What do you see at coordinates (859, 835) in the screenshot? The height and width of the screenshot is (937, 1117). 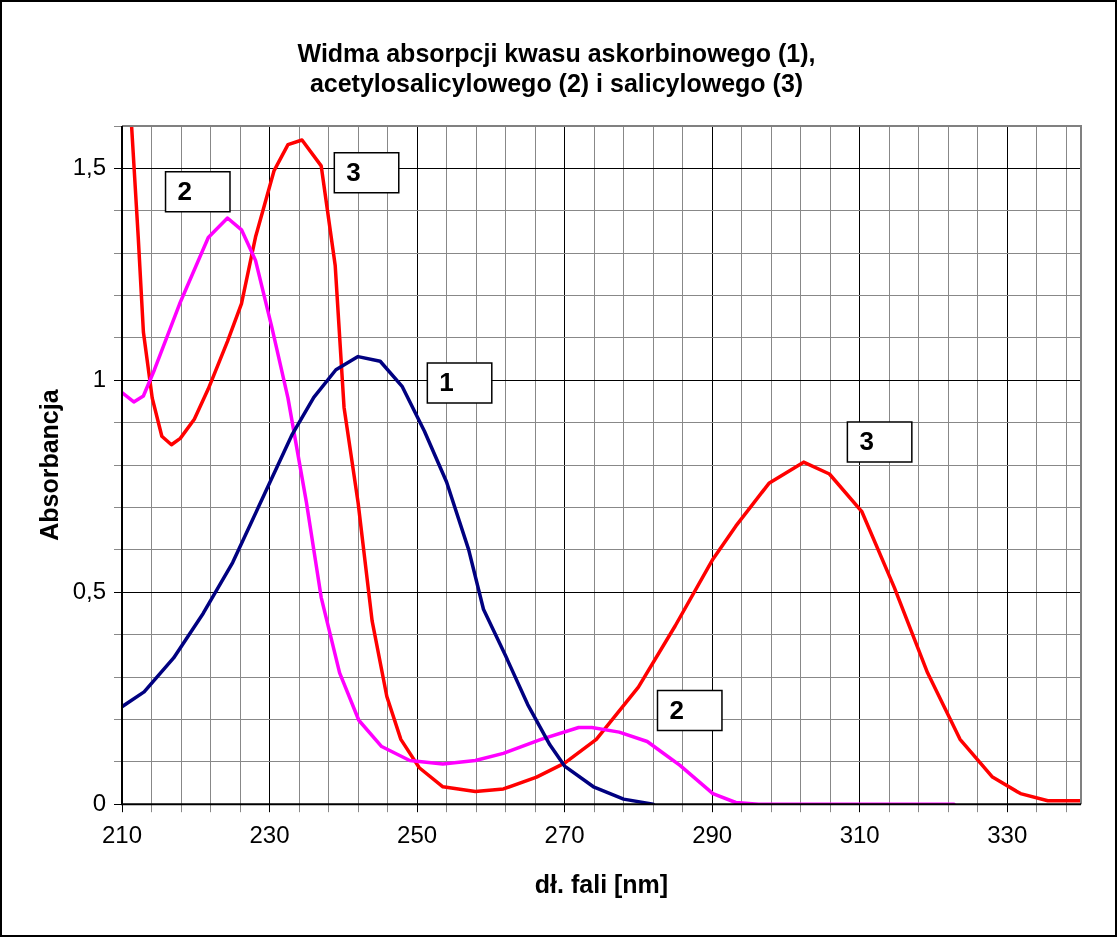 I see `x-tick-label: 310` at bounding box center [859, 835].